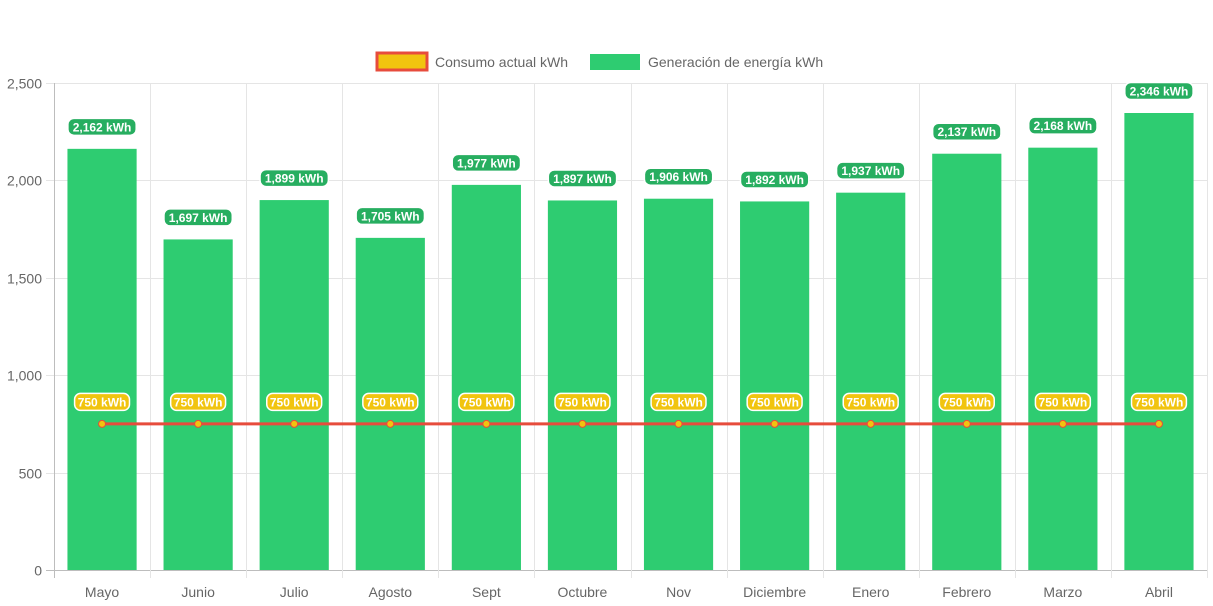  What do you see at coordinates (390, 592) in the screenshot?
I see `x-tick-label: Agosto` at bounding box center [390, 592].